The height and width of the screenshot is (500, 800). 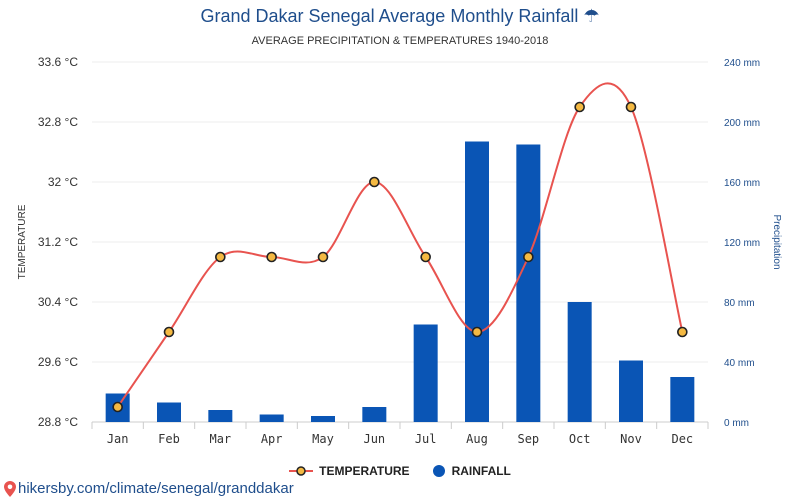 I want to click on right-axis-title: Precipitation, so click(x=776, y=241).